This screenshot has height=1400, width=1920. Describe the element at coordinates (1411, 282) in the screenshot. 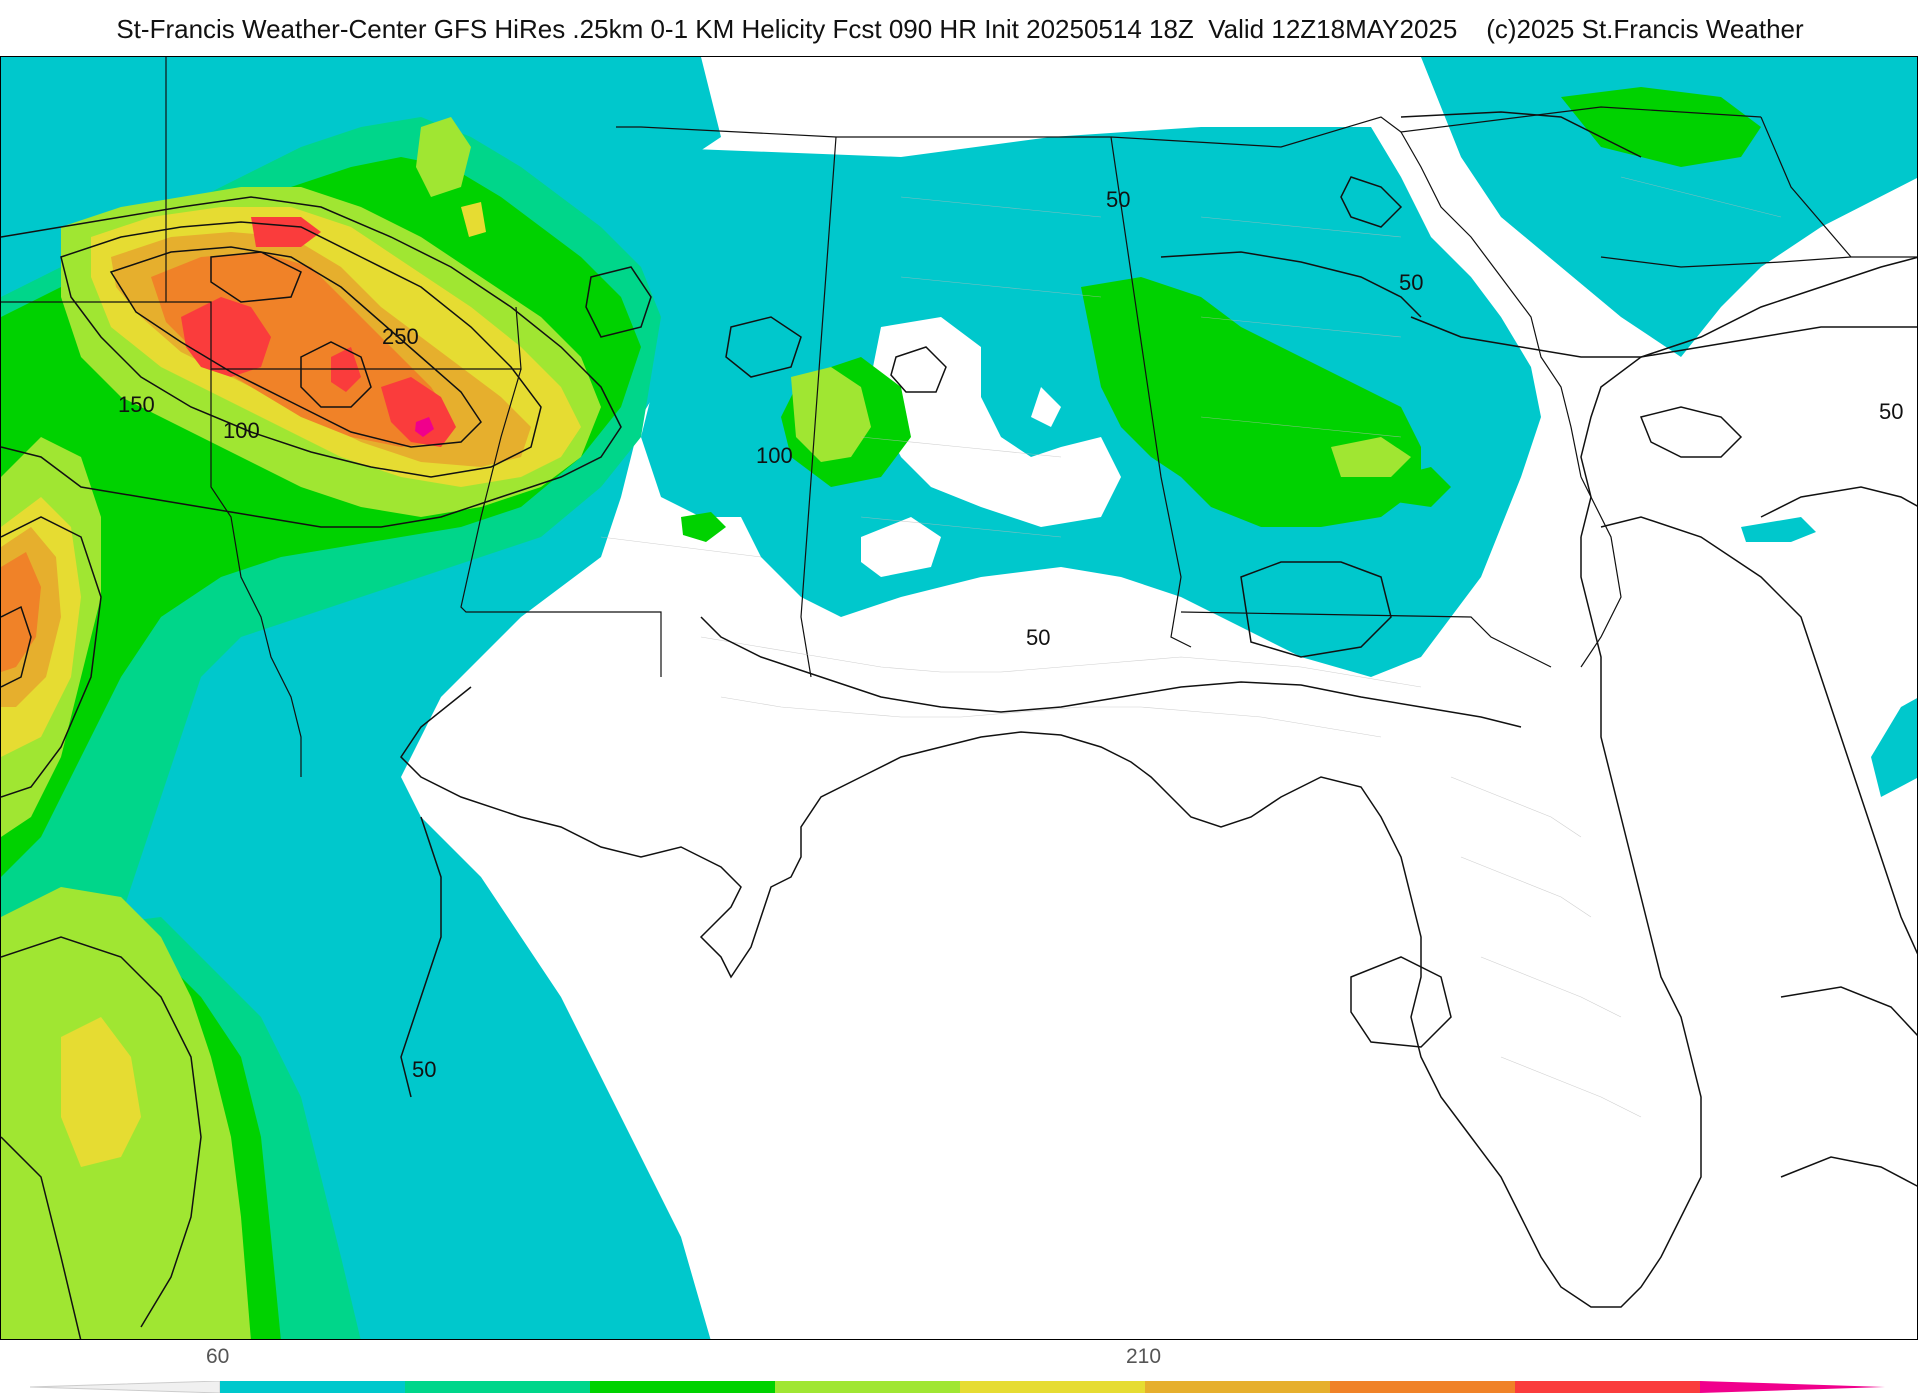

I see `contour-label-50-ga: 50` at that location.